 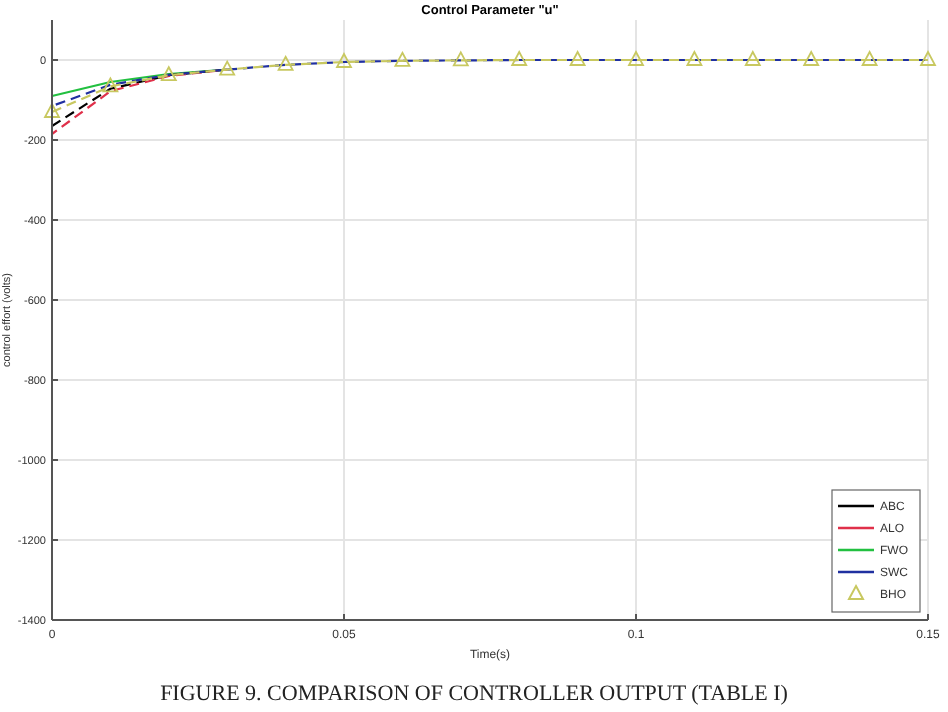 What do you see at coordinates (474, 694) in the screenshot?
I see `caption: FIGURE 9. COMPARISON OF CONTROLLER OUTPUT (TABLE I)` at bounding box center [474, 694].